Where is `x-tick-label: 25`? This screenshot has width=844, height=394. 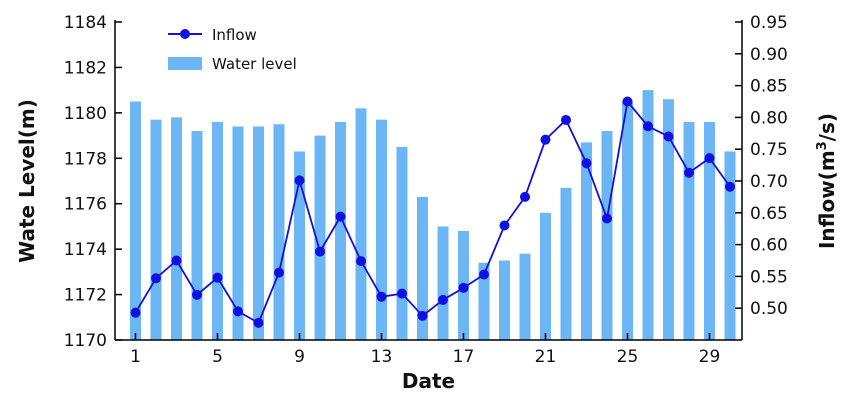
x-tick-label: 25 is located at coordinates (628, 357).